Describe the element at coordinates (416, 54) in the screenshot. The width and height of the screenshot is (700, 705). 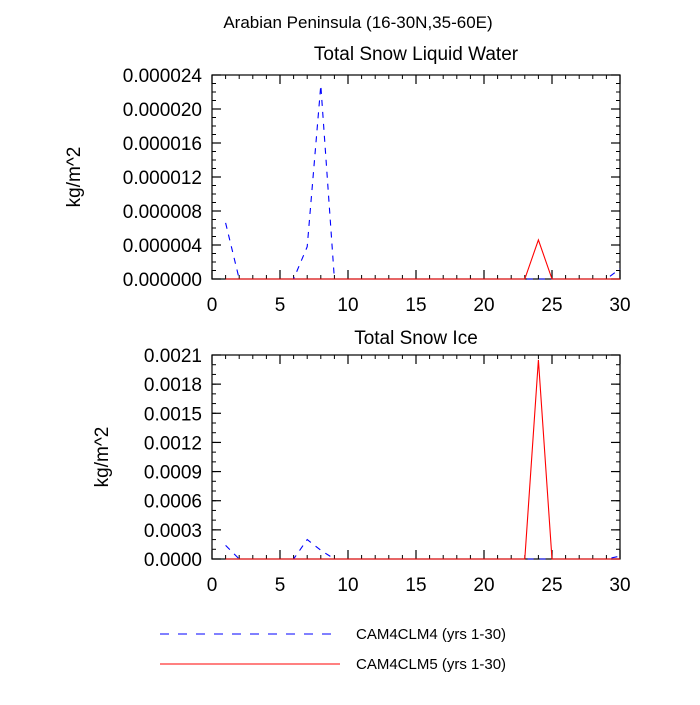
I see `chart-title: Total Snow Liquid Water` at that location.